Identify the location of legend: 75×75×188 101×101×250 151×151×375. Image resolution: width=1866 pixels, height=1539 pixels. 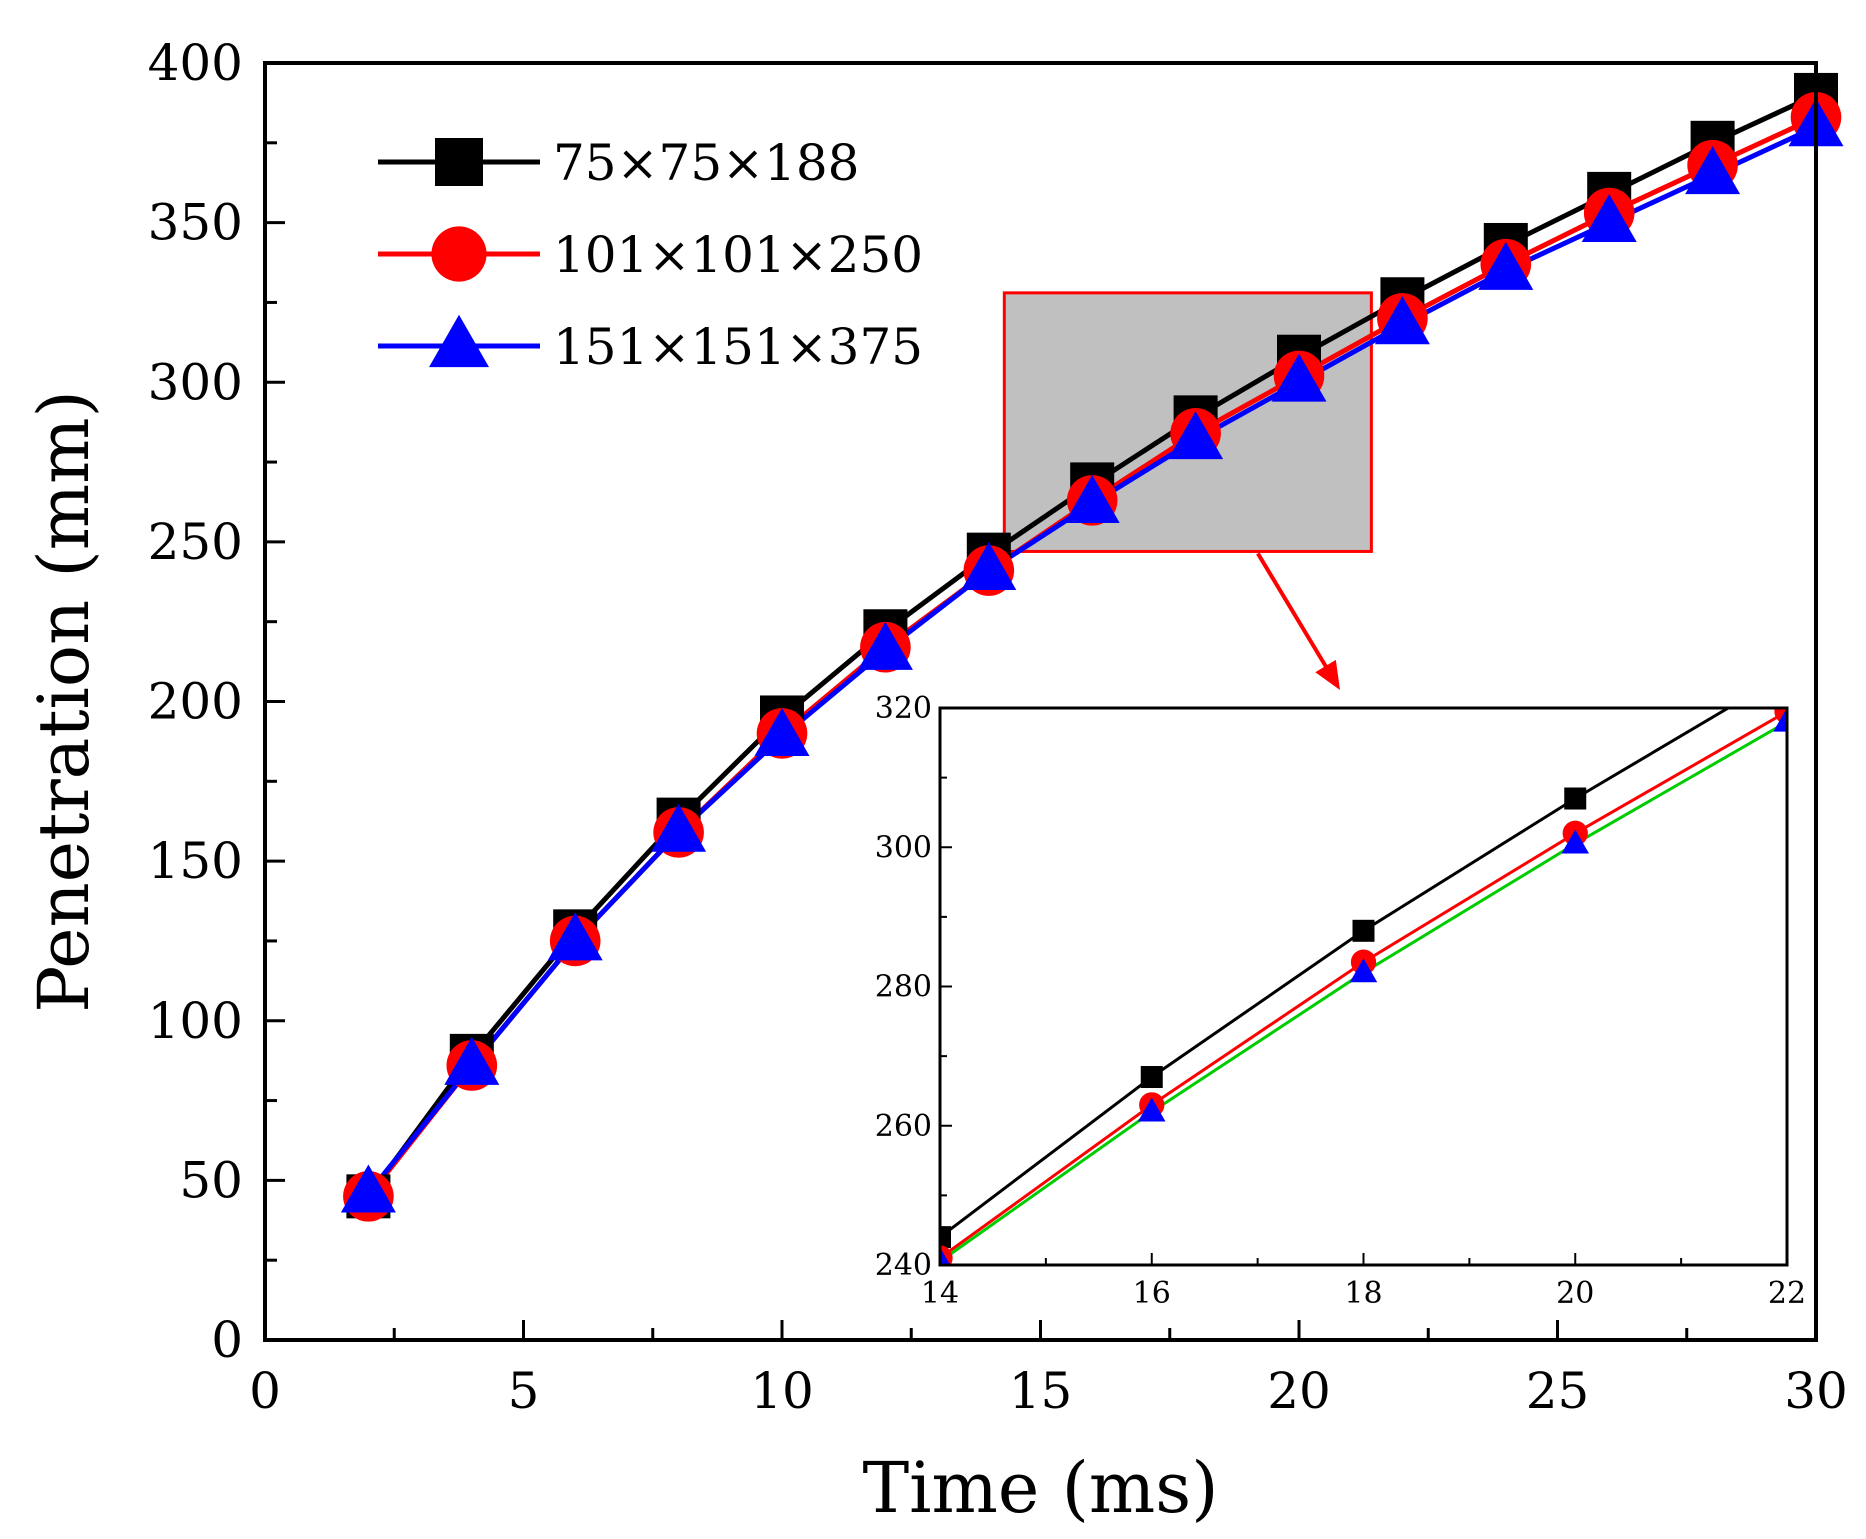
(650, 255).